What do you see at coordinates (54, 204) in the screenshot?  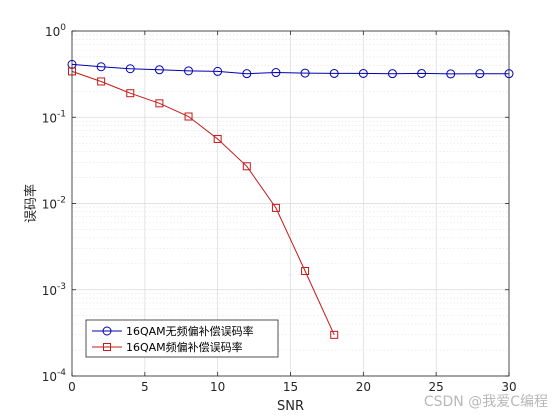 I see `y-tick-label: 10⁻²` at bounding box center [54, 204].